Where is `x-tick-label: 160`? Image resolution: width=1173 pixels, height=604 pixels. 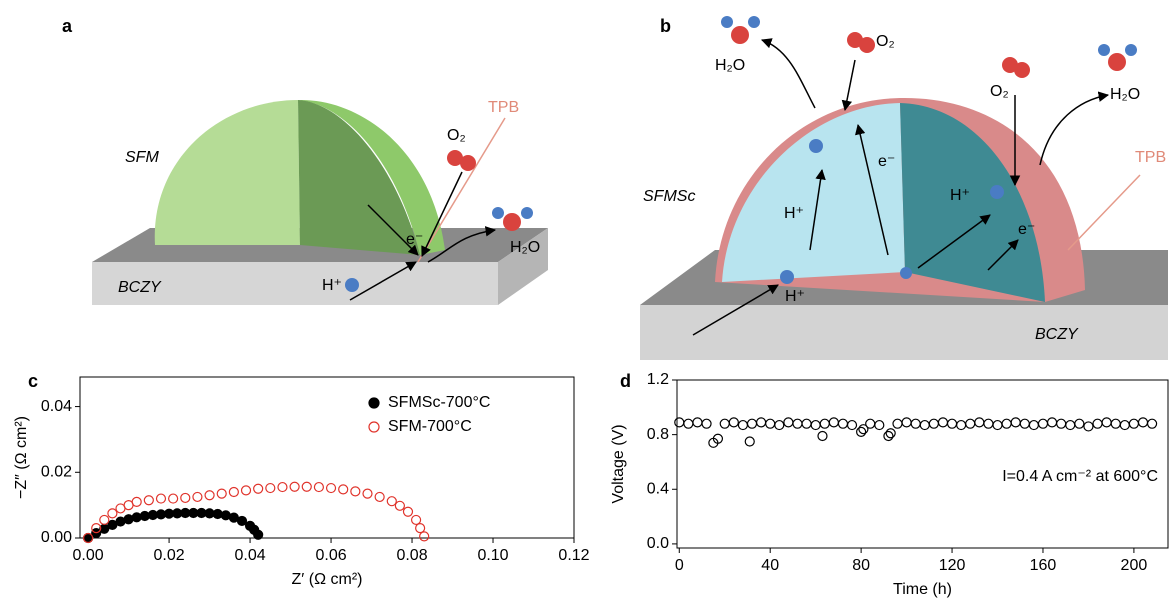 x-tick-label: 160 is located at coordinates (1043, 565).